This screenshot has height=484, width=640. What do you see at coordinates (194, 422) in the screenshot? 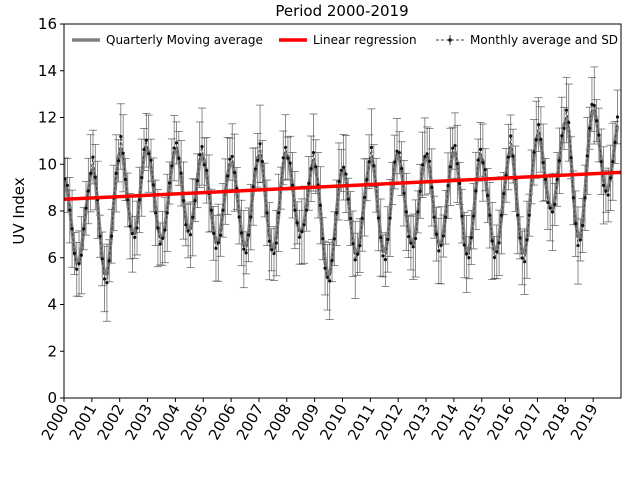
I see `x-tick-label: 2005` at bounding box center [194, 422].